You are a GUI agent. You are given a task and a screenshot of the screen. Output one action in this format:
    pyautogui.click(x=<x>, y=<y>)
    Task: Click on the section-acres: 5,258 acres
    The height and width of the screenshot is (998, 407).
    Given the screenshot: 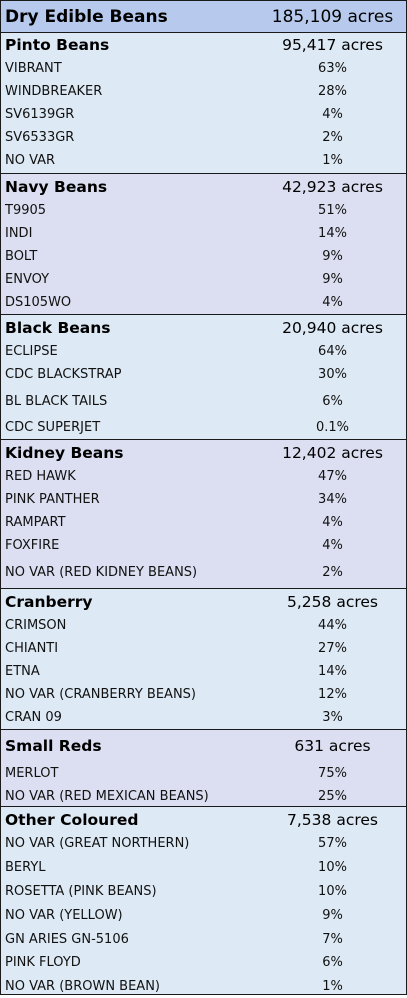 What is the action you would take?
    pyautogui.click(x=332, y=601)
    